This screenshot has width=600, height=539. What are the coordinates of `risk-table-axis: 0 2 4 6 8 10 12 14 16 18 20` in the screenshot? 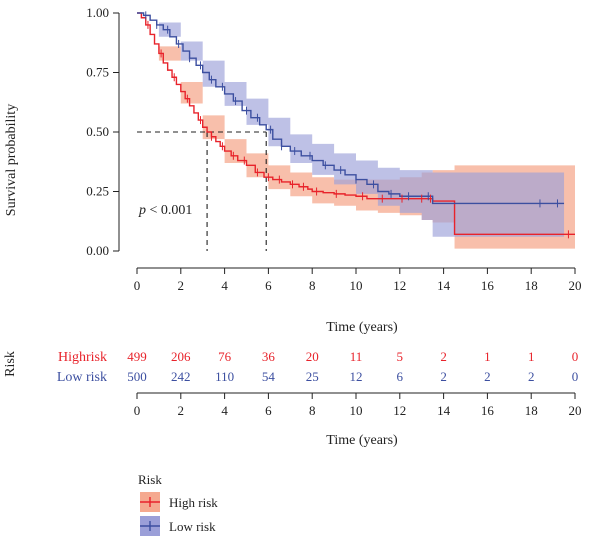 It's located at (358, 405).